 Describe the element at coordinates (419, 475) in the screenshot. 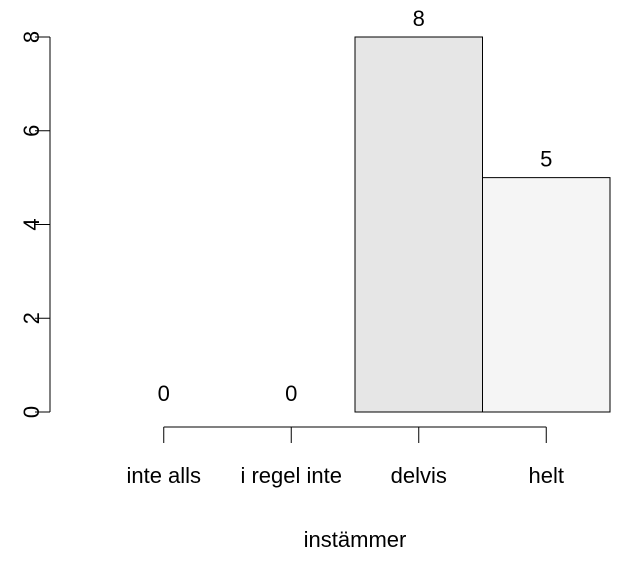

I see `x-tick-label: delvis` at that location.